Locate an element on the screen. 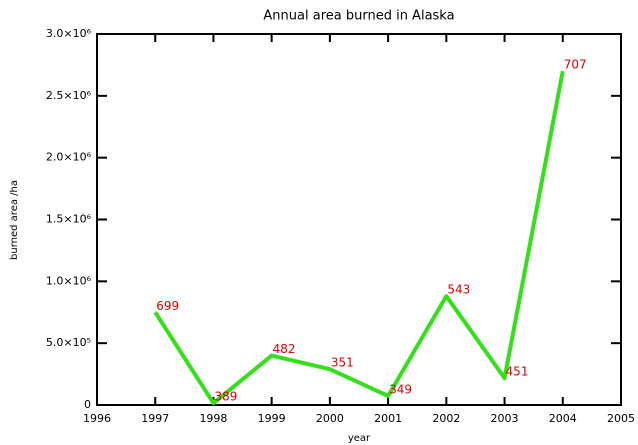 This screenshot has height=445, width=638. x-tick-label: 1996 is located at coordinates (97, 418).